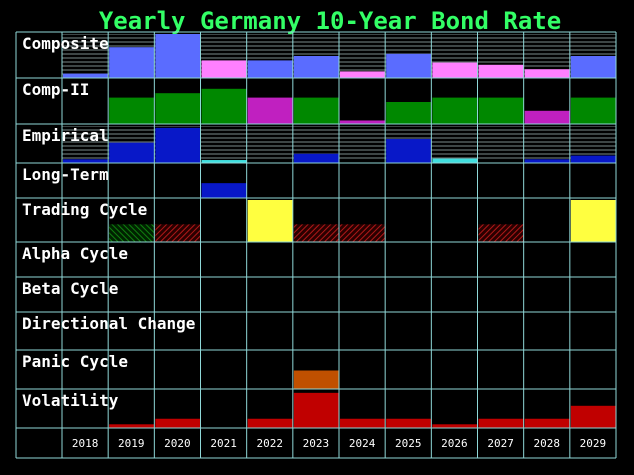 The image size is (634, 475). What do you see at coordinates (270, 423) in the screenshot?
I see `cell-volatility-2022` at bounding box center [270, 423].